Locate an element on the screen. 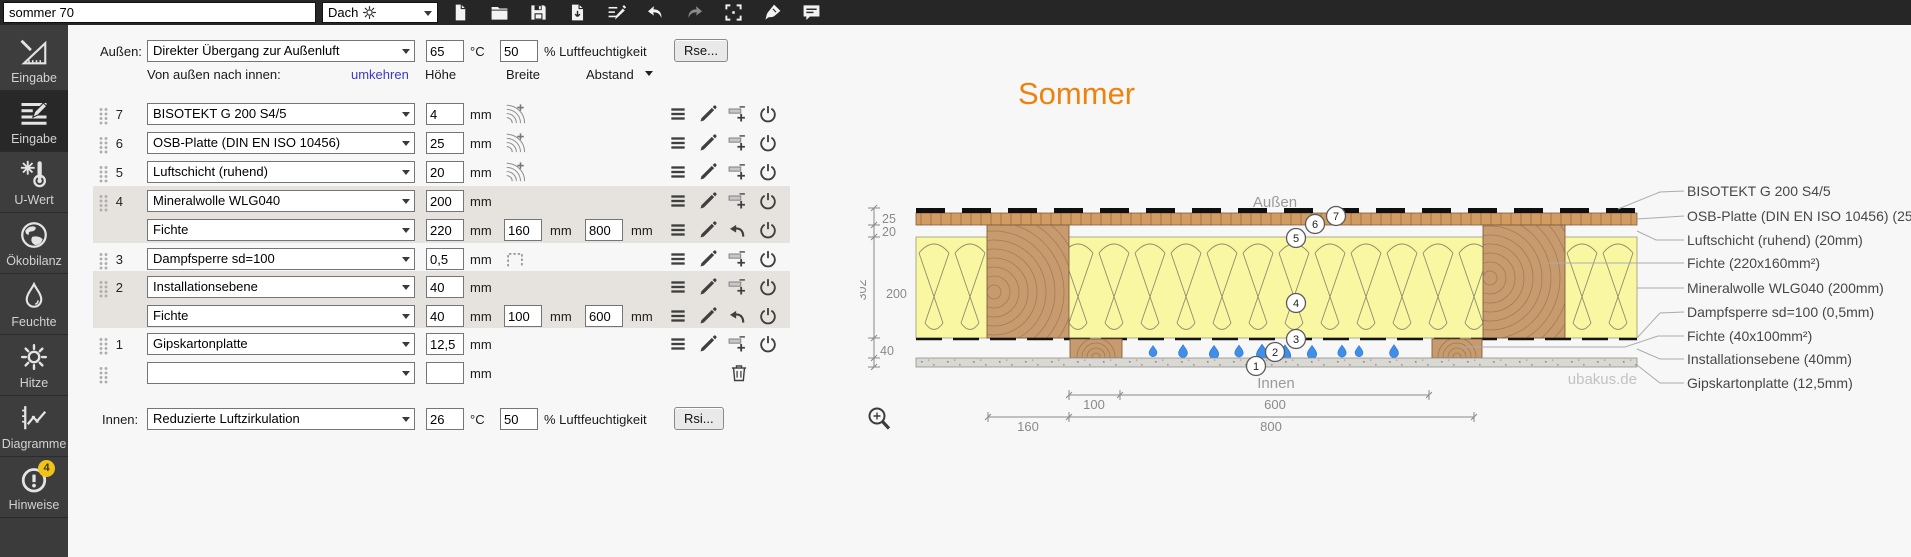  layer-label: Fichte (40x100mm²) is located at coordinates (1750, 336).